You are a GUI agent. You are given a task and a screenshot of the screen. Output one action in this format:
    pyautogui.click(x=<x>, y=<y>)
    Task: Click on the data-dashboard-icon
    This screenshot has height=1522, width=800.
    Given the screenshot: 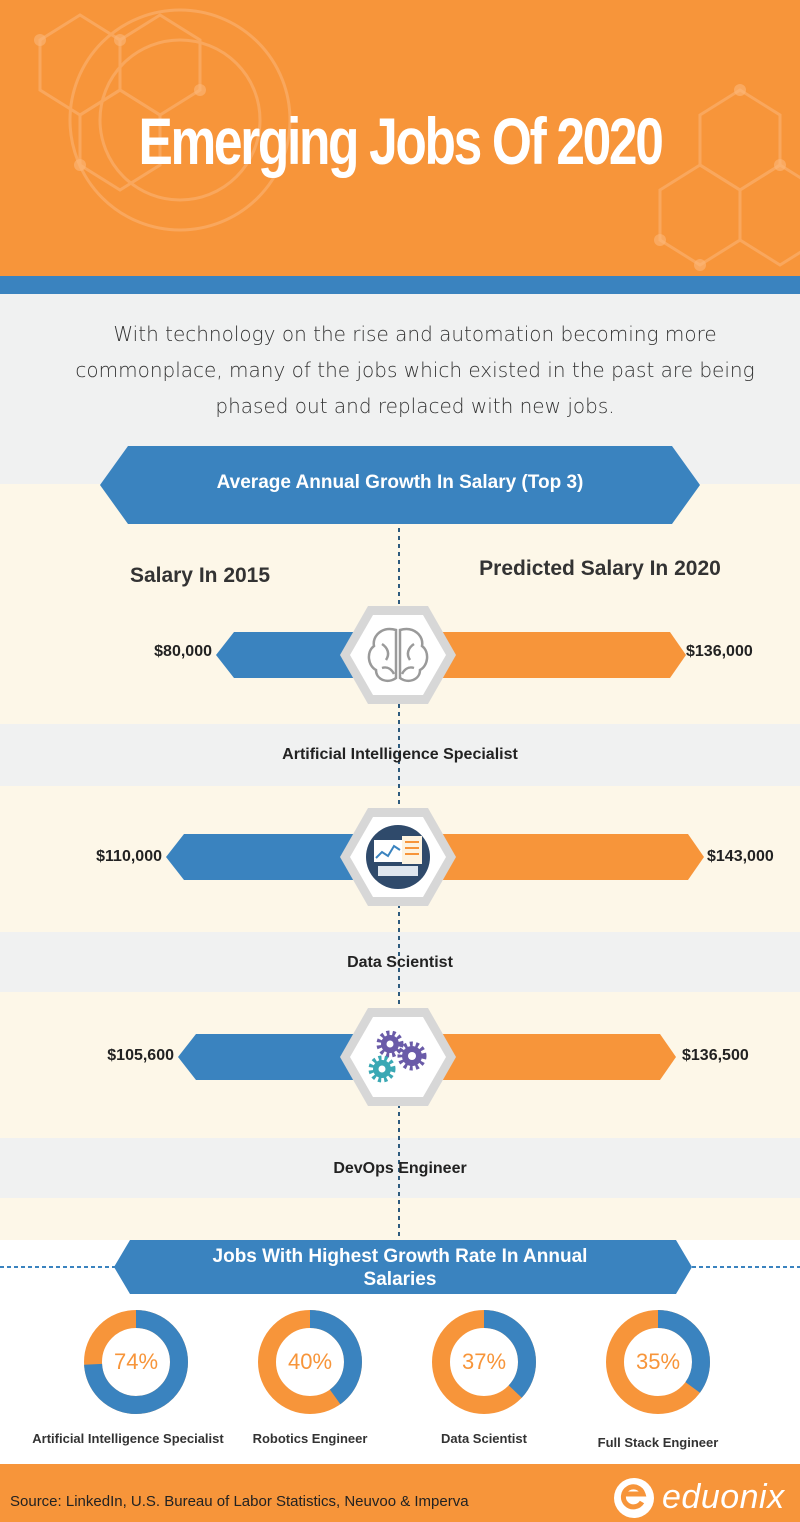 What is the action you would take?
    pyautogui.click(x=398, y=857)
    